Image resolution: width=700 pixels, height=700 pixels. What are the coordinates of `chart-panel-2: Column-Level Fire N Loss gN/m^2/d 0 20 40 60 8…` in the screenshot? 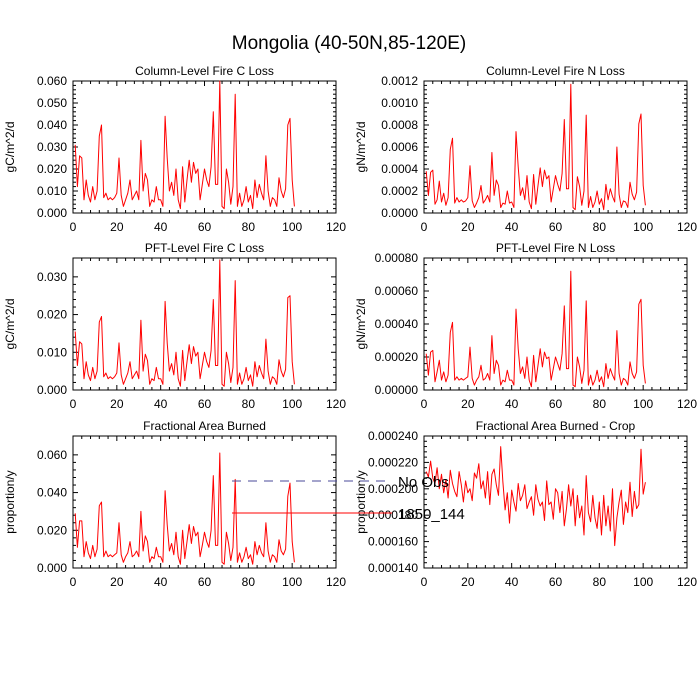 It's located at (525, 149).